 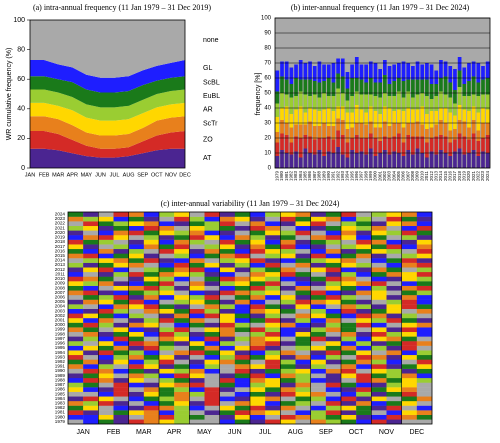 I want to click on panel-a-y-label: WR cumulative frequency (%), so click(x=9, y=94).